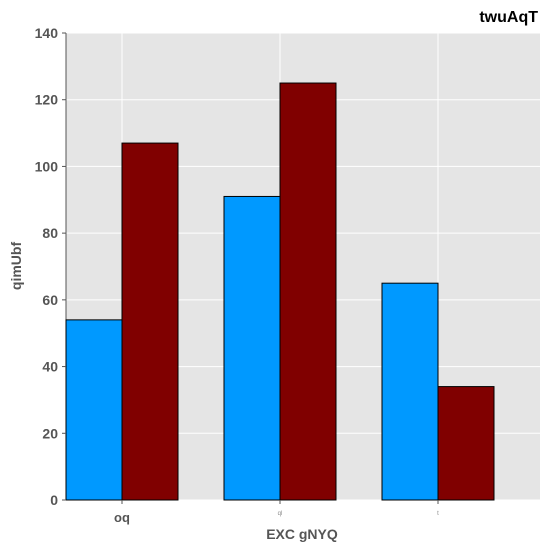 This screenshot has width=552, height=552. What do you see at coordinates (47, 166) in the screenshot?
I see `y-tick-label: 100` at bounding box center [47, 166].